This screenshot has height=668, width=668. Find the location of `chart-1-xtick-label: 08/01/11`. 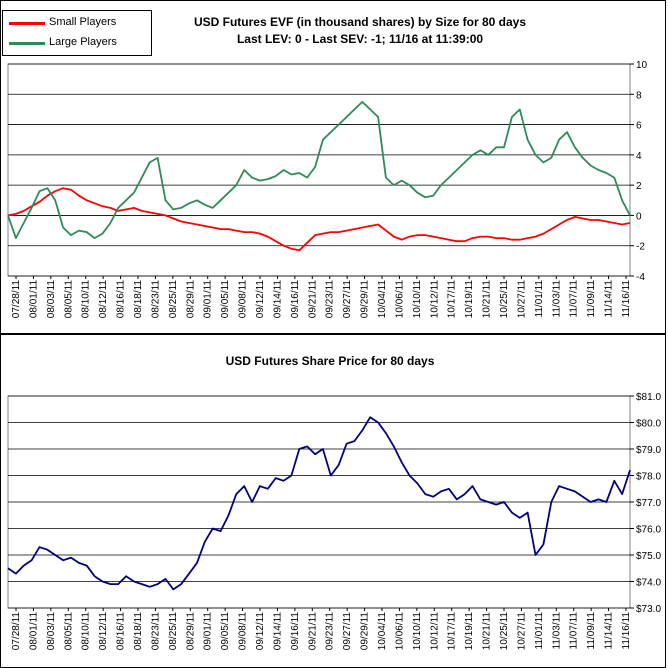

chart-1-xtick-label: 08/01/11 is located at coordinates (33, 631).